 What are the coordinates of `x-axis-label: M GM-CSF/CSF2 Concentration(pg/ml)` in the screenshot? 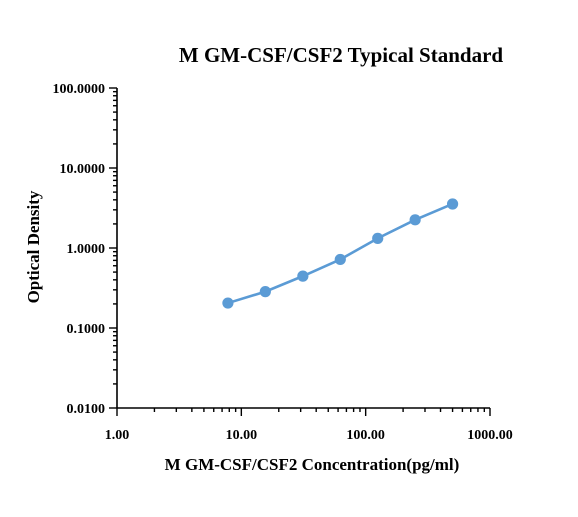 It's located at (312, 464).